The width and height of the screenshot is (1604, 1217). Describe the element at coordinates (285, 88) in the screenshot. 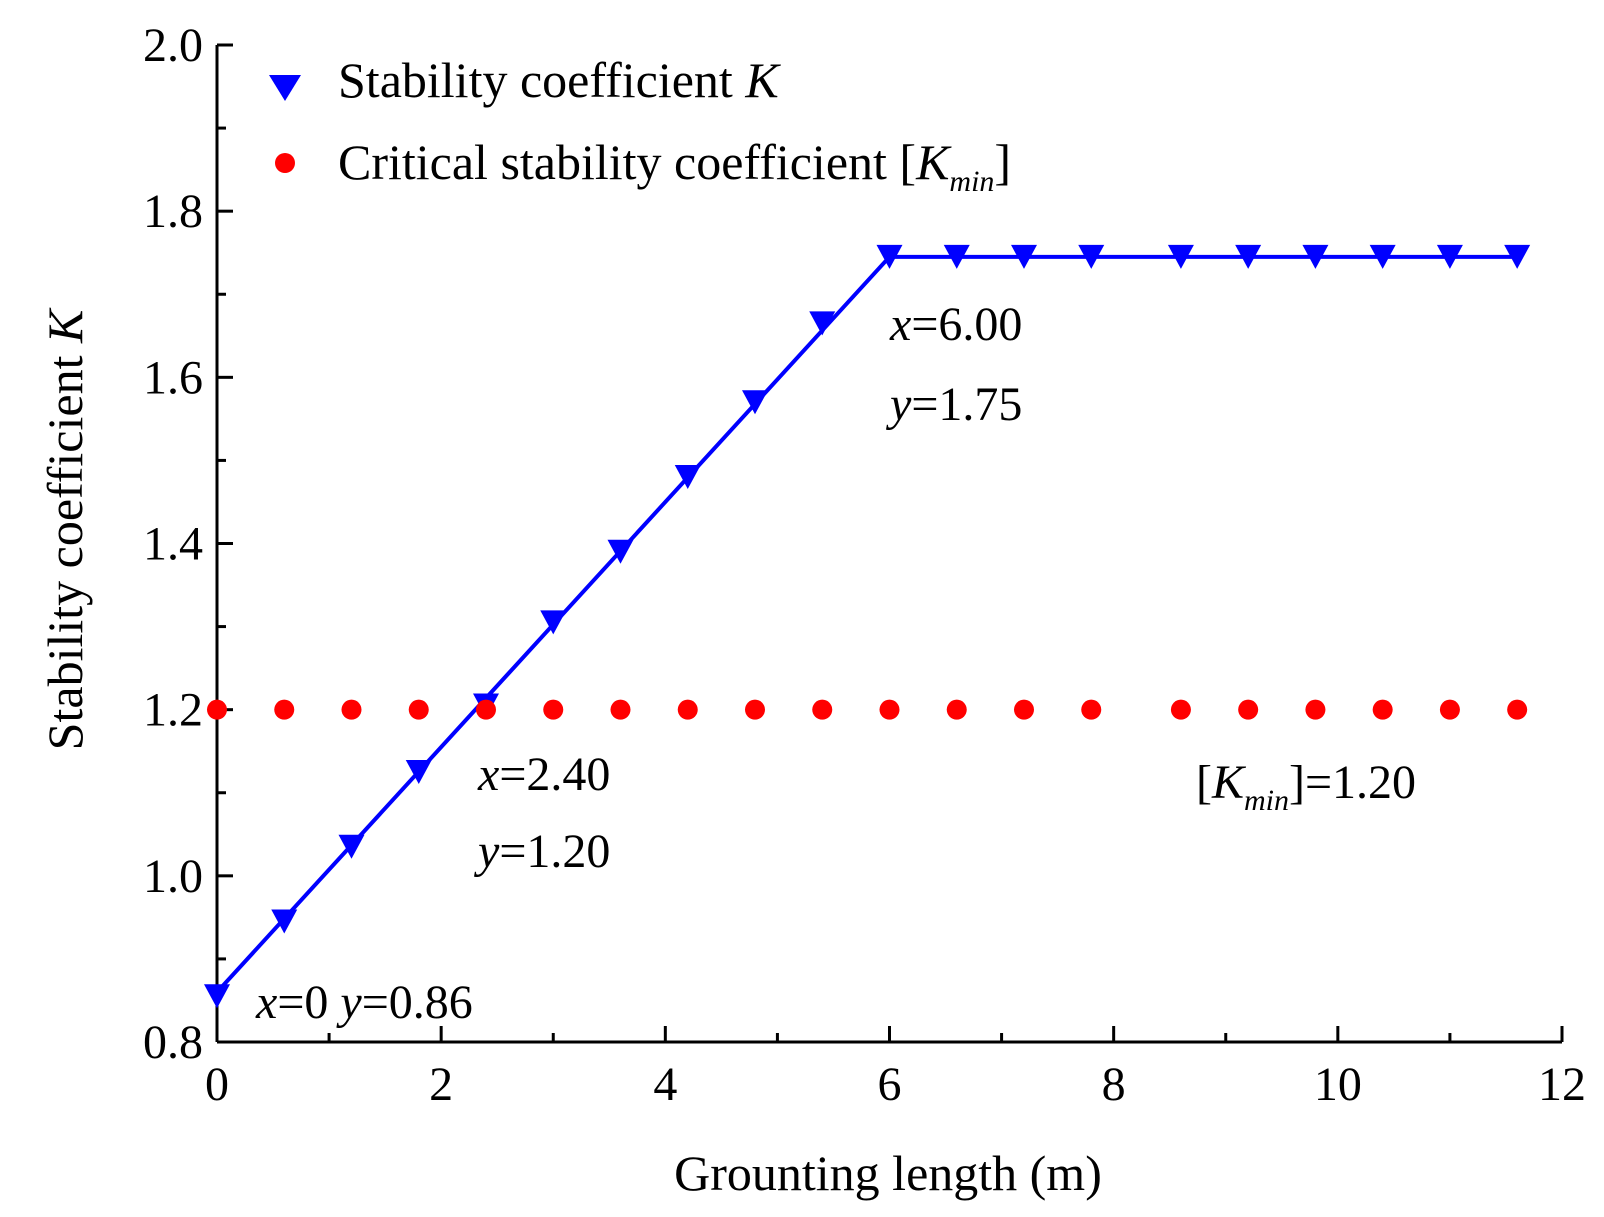

I see `legend-triangle-icon` at that location.